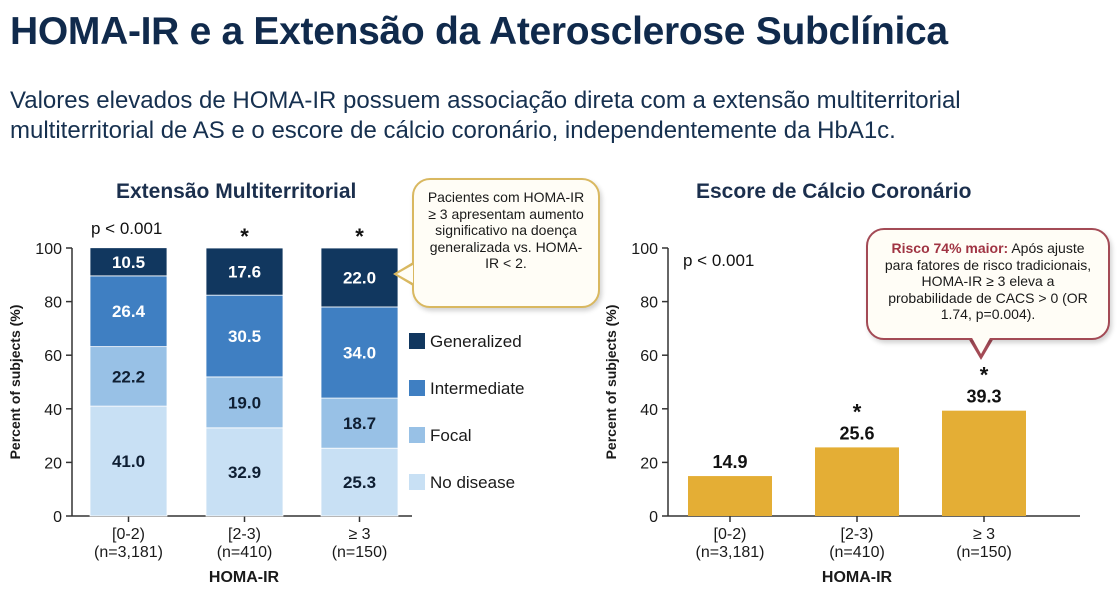 This screenshot has height=601, width=1120. What do you see at coordinates (644, 249) in the screenshot?
I see `cacs-y-tick-label: 100` at bounding box center [644, 249].